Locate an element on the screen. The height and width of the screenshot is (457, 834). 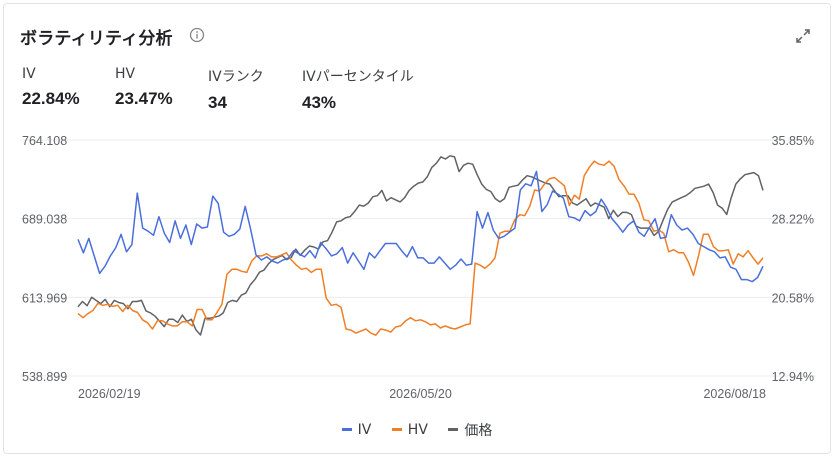
stat-label: HV is located at coordinates (125, 74).